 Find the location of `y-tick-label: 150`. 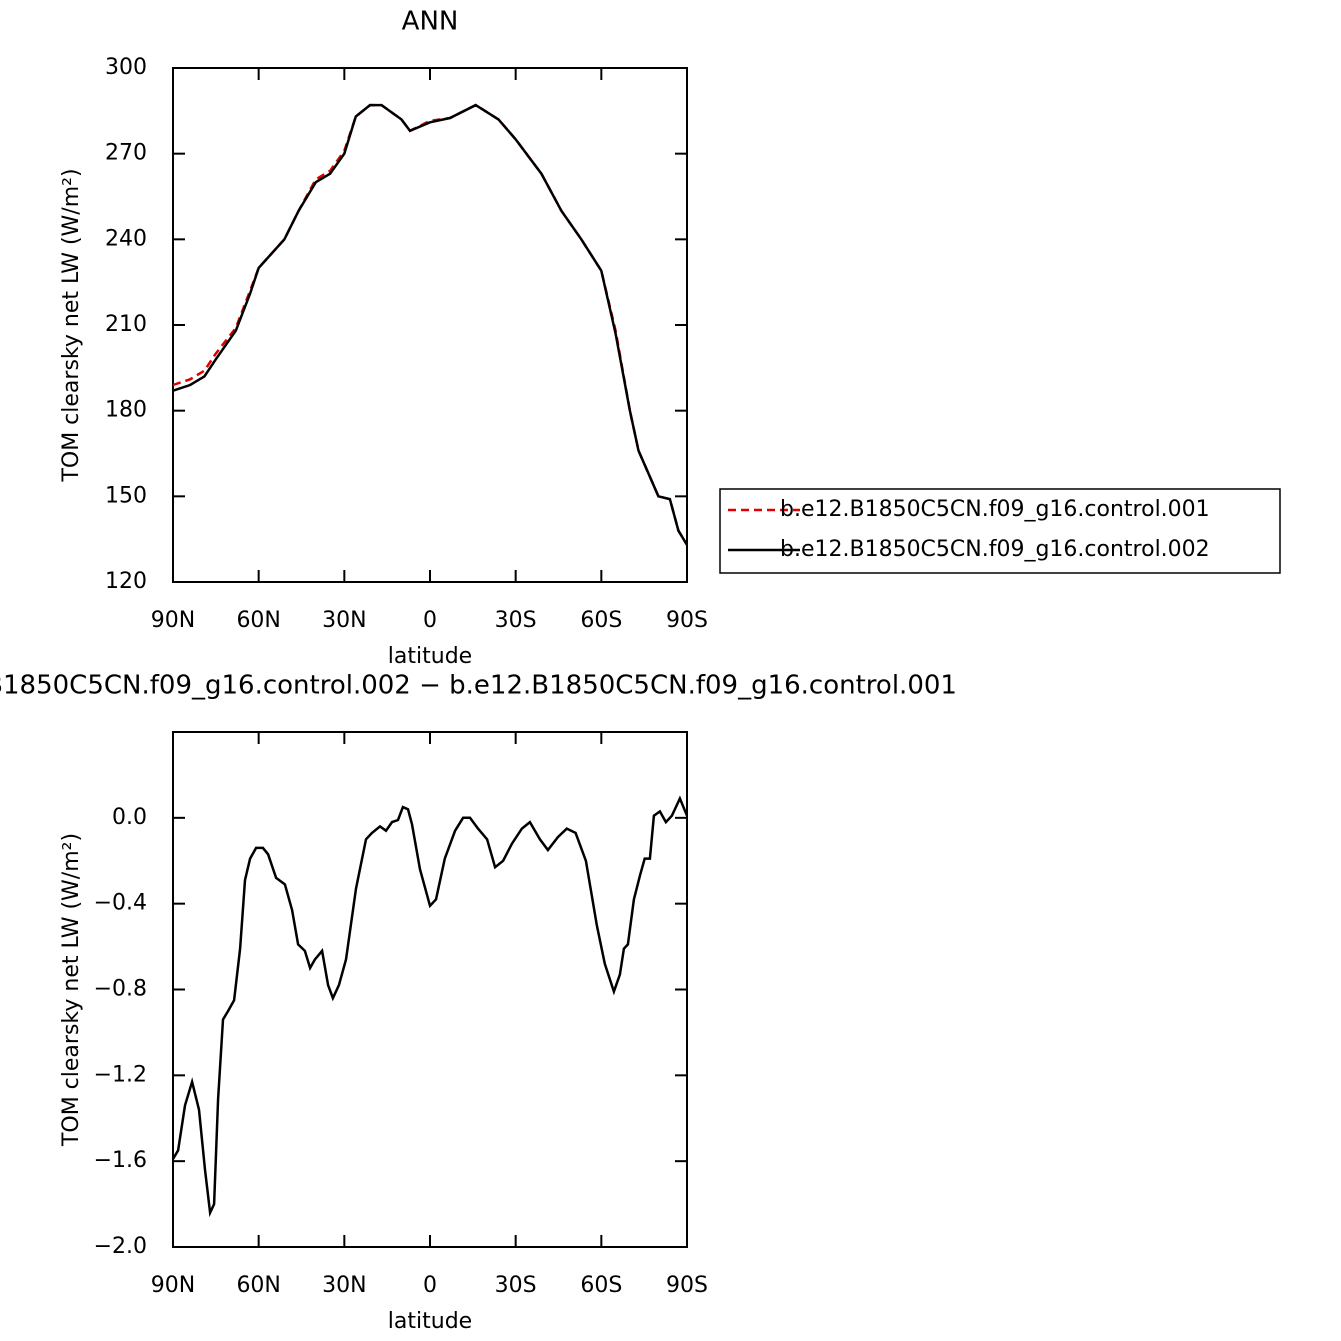

y-tick-label: 150 is located at coordinates (126, 495).